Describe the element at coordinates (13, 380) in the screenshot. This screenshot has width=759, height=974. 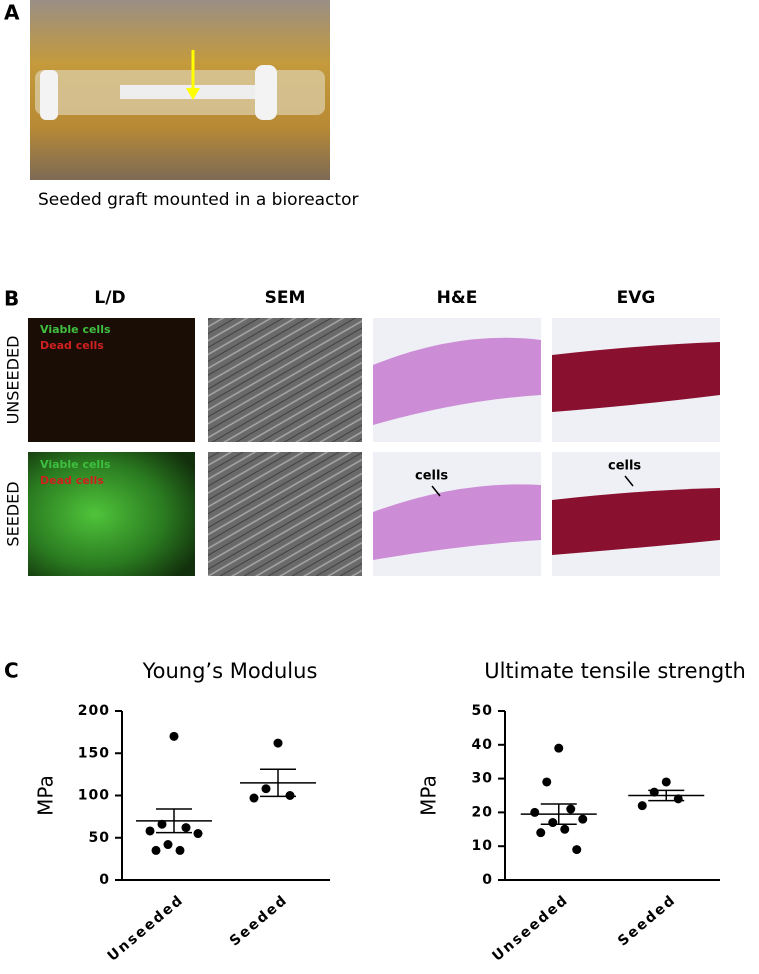
I see `row-label: UNSEEDED` at that location.